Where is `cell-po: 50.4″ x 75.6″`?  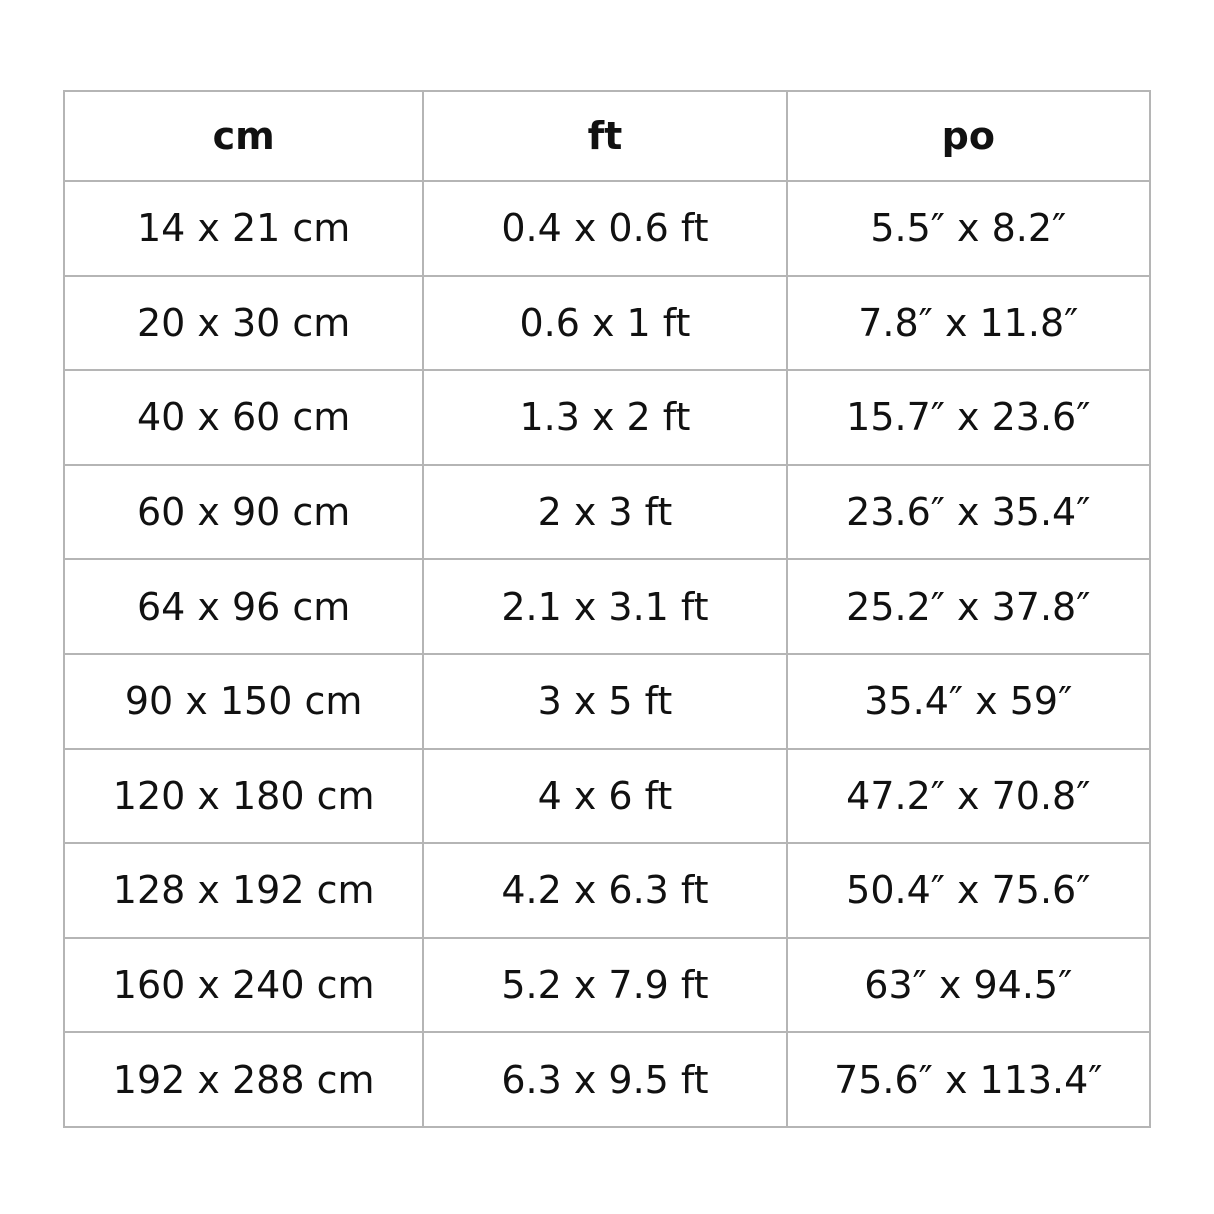
cell-po: 50.4″ x 75.6″ is located at coordinates (968, 890).